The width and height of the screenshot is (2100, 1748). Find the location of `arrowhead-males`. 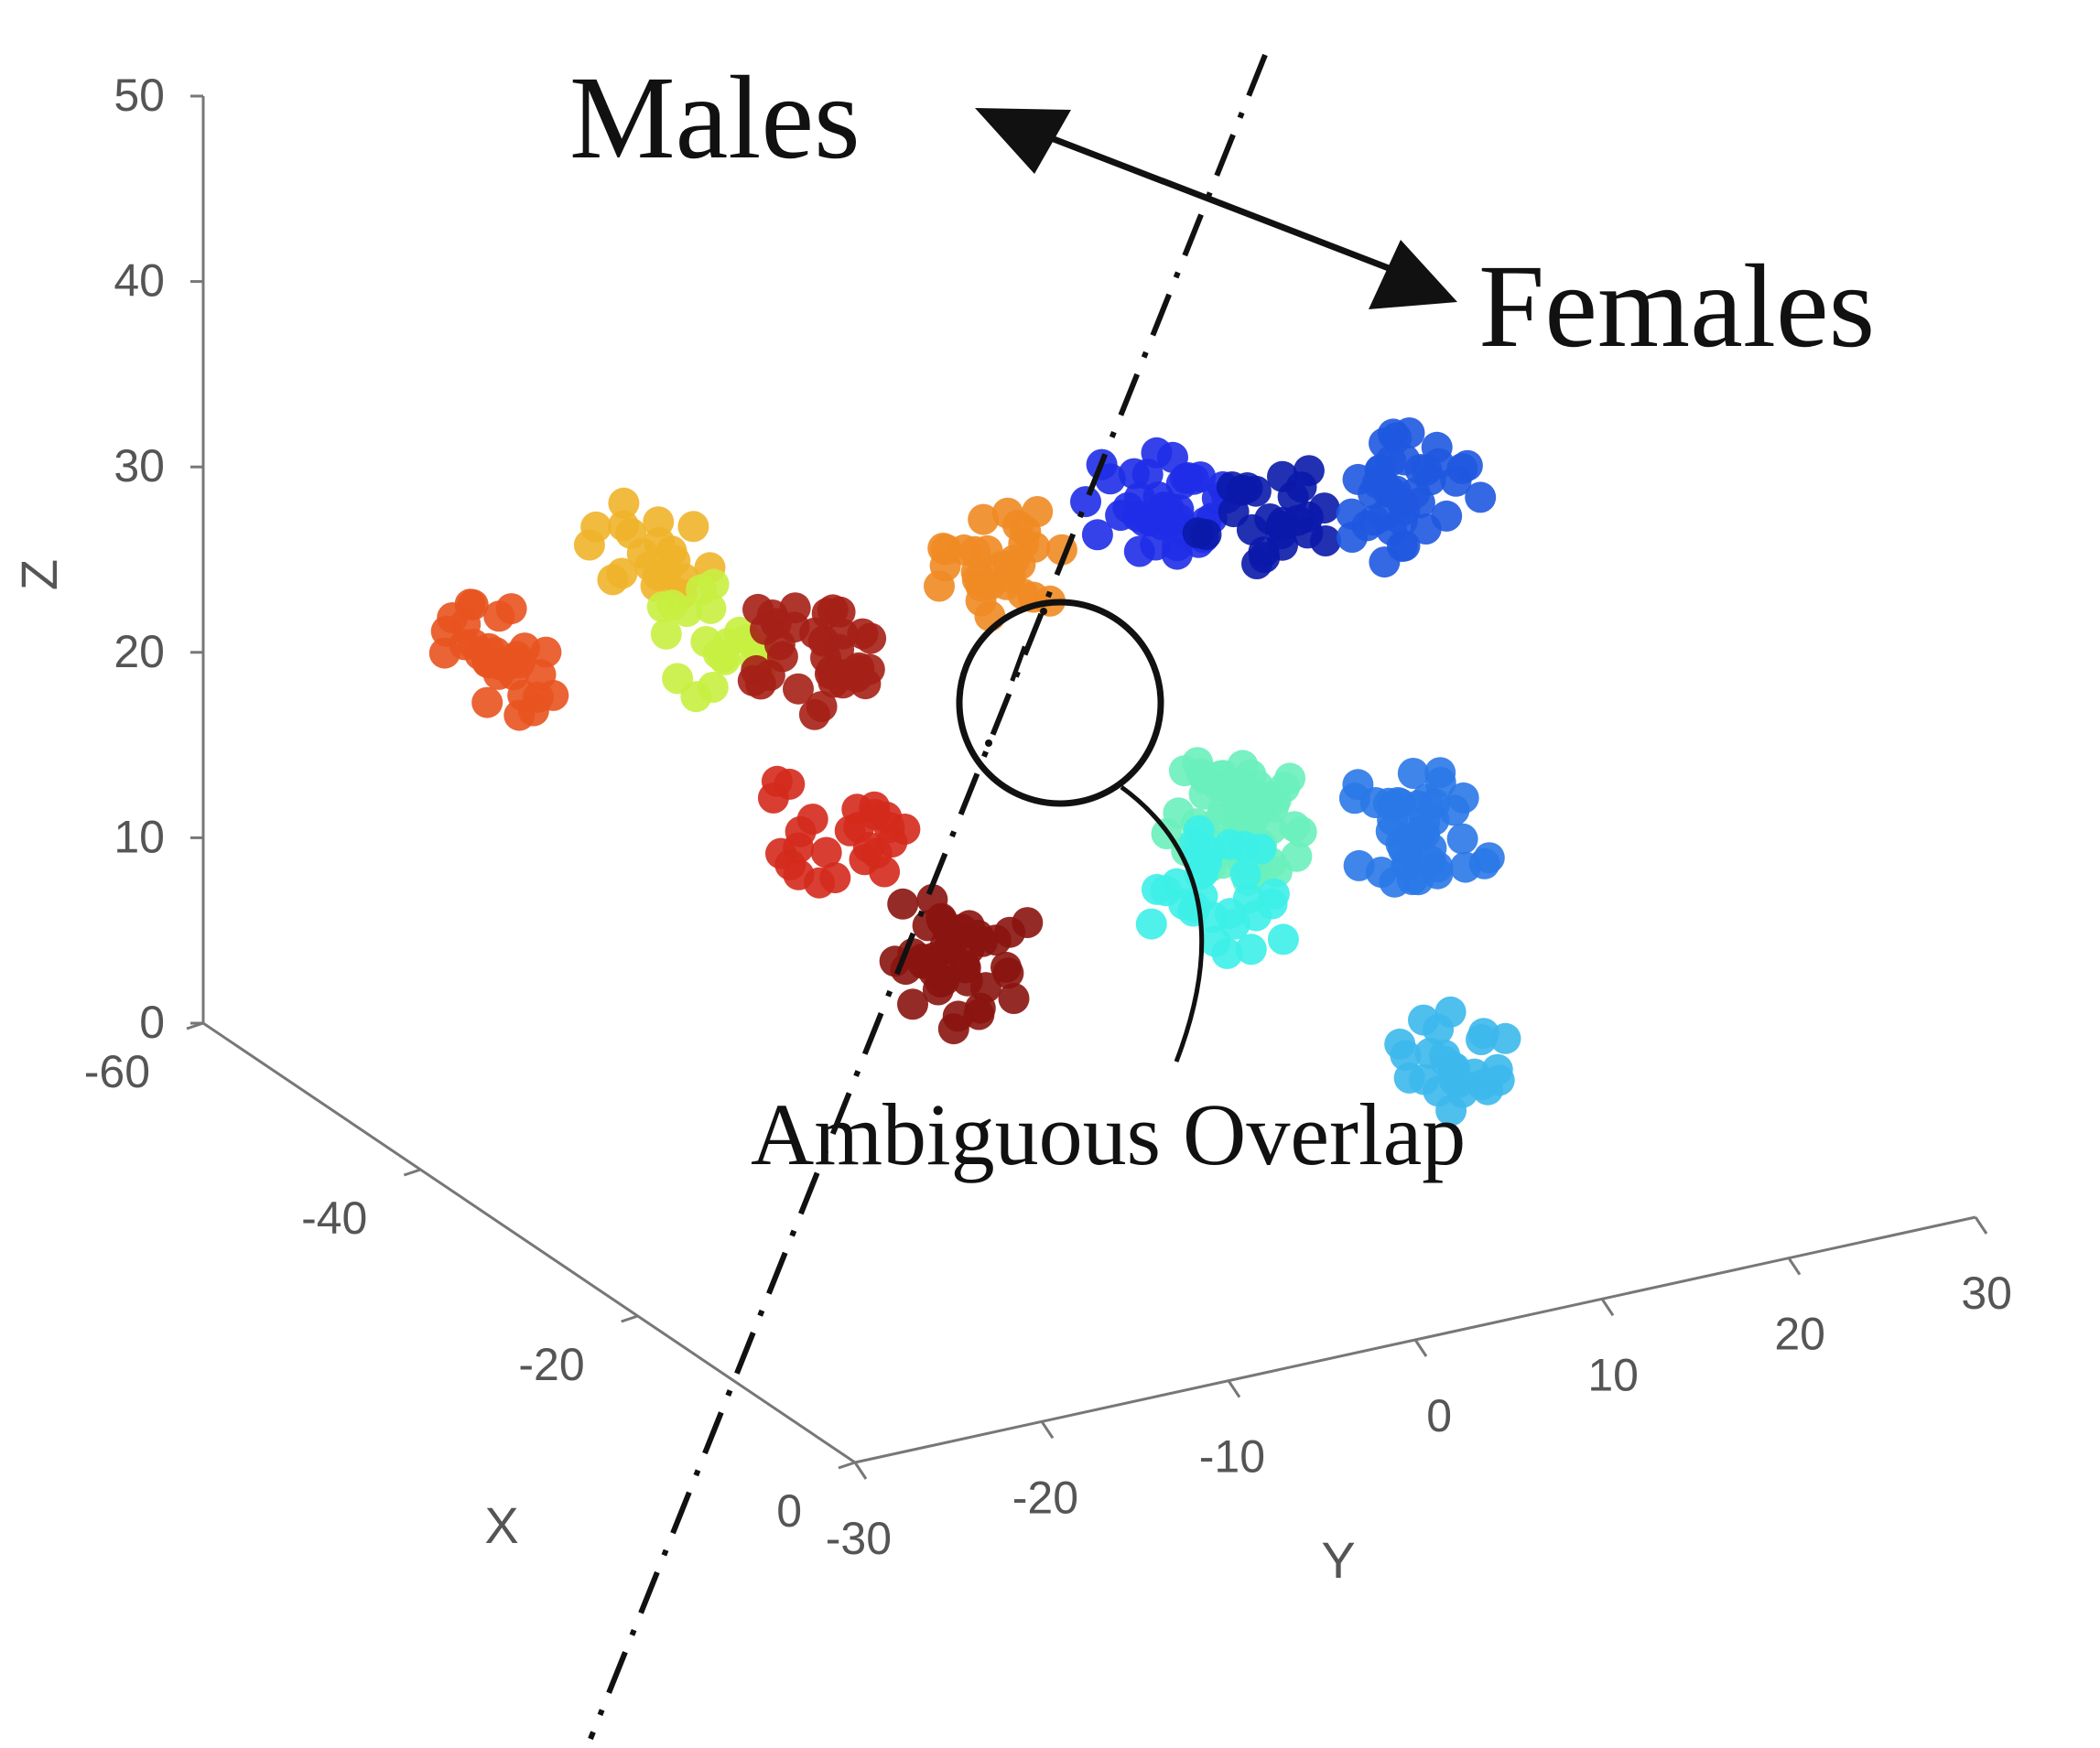

arrowhead-males is located at coordinates (1023, 141).